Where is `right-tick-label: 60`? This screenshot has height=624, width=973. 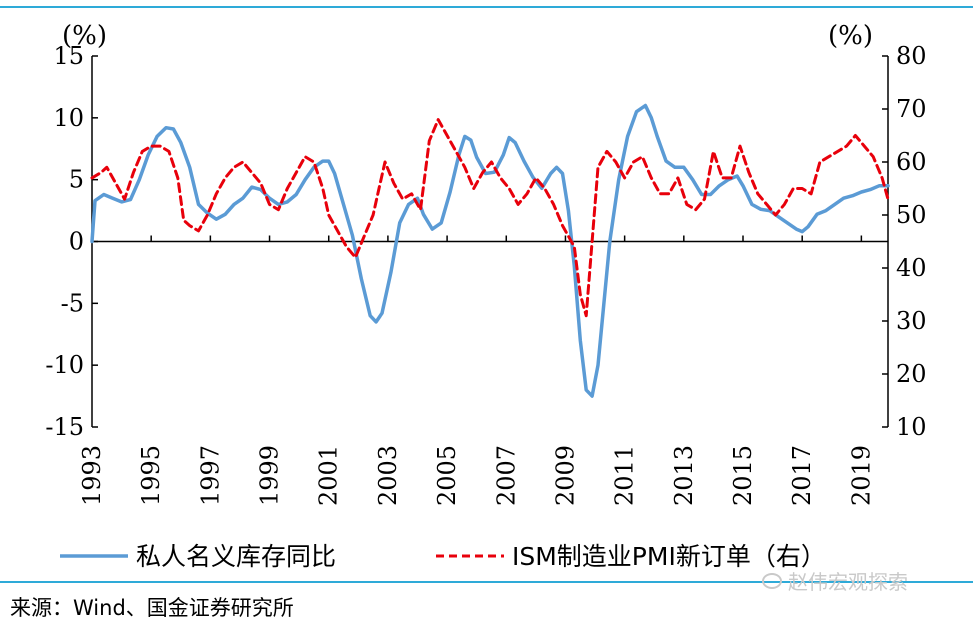
right-tick-label: 60 is located at coordinates (911, 162).